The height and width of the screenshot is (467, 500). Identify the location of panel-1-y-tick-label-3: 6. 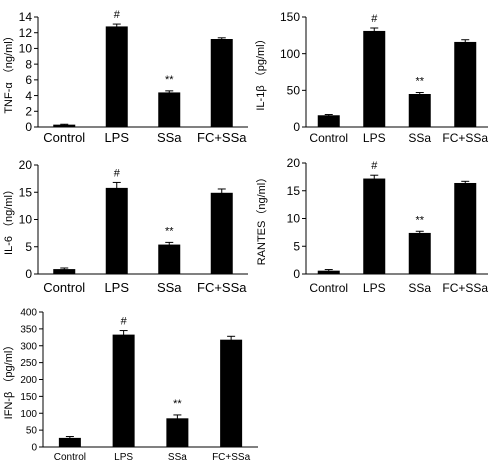
(28, 80).